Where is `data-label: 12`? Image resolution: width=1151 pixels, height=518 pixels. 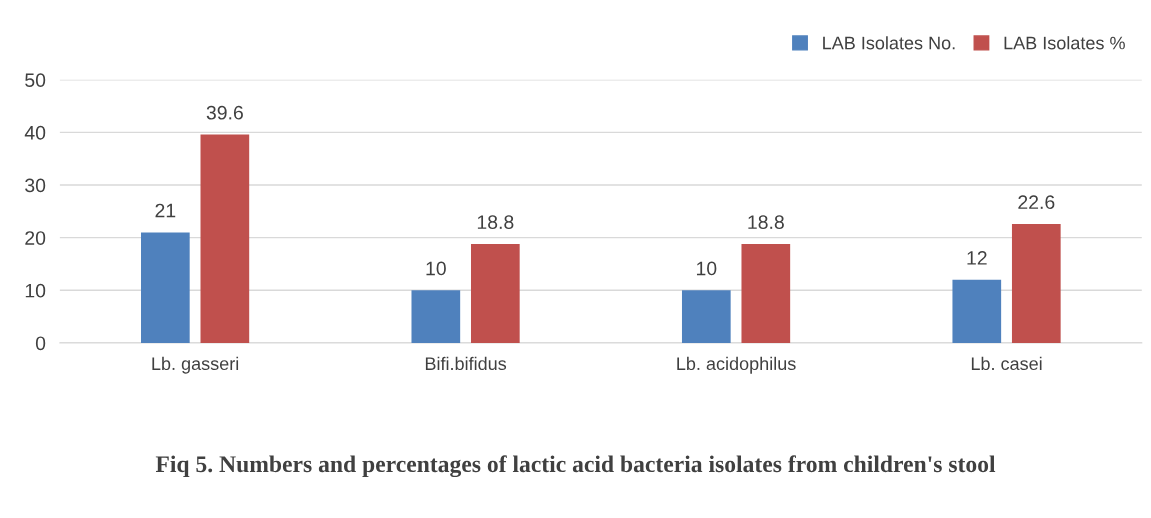
data-label: 12 is located at coordinates (977, 258).